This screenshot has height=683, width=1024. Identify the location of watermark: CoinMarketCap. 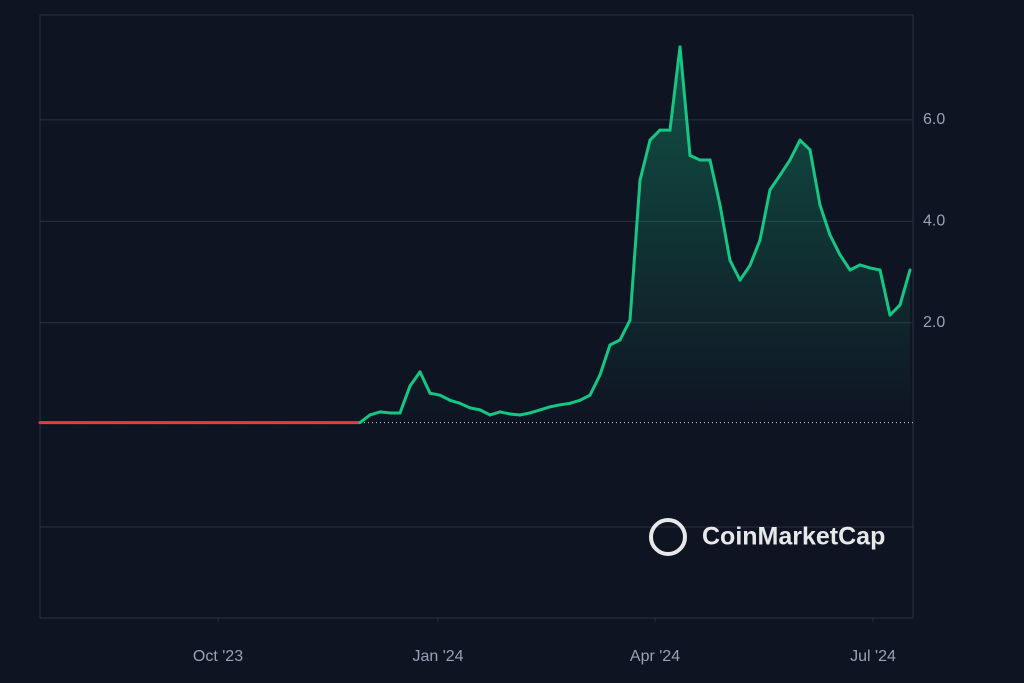
(767, 537).